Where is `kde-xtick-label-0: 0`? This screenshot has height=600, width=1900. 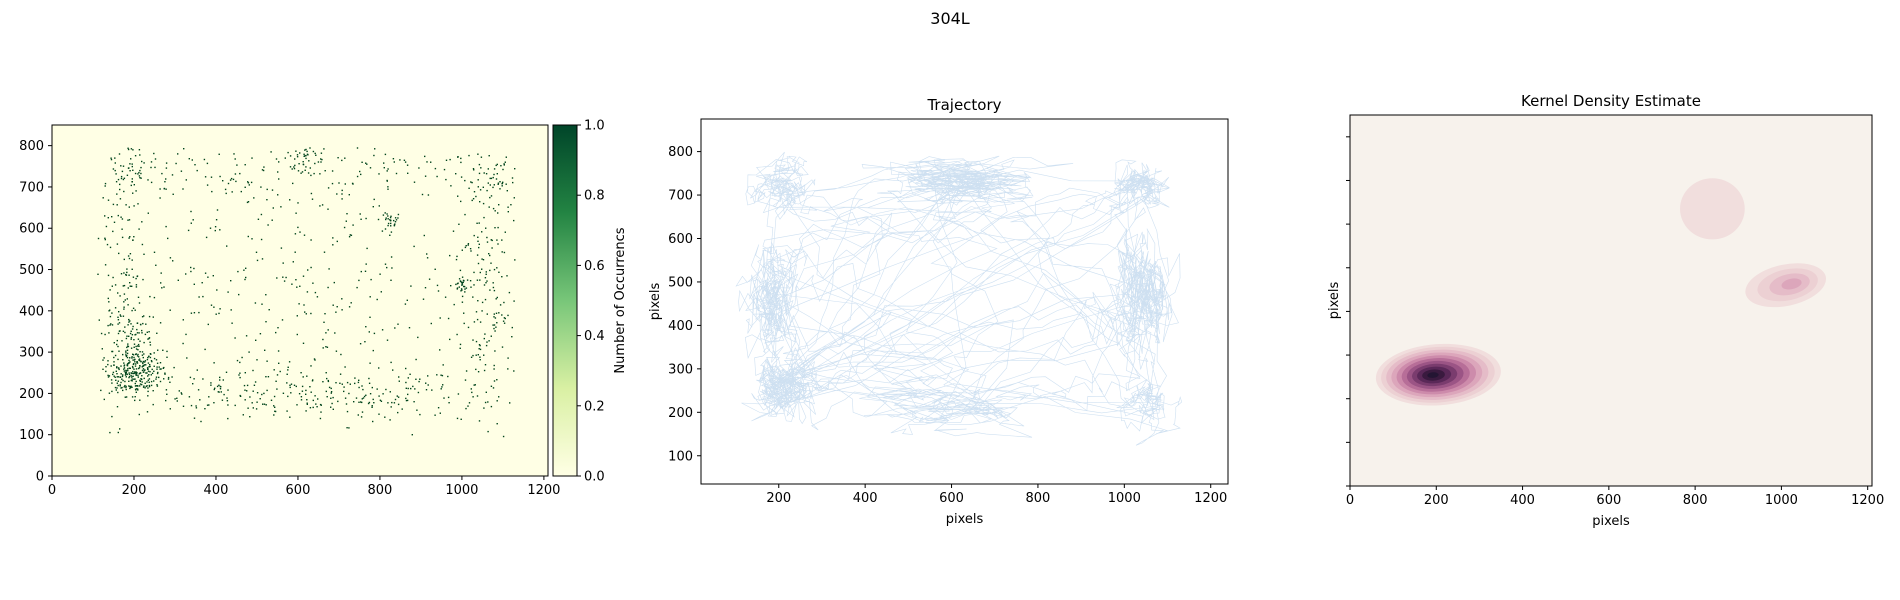
kde-xtick-label-0: 0 is located at coordinates (1350, 500).